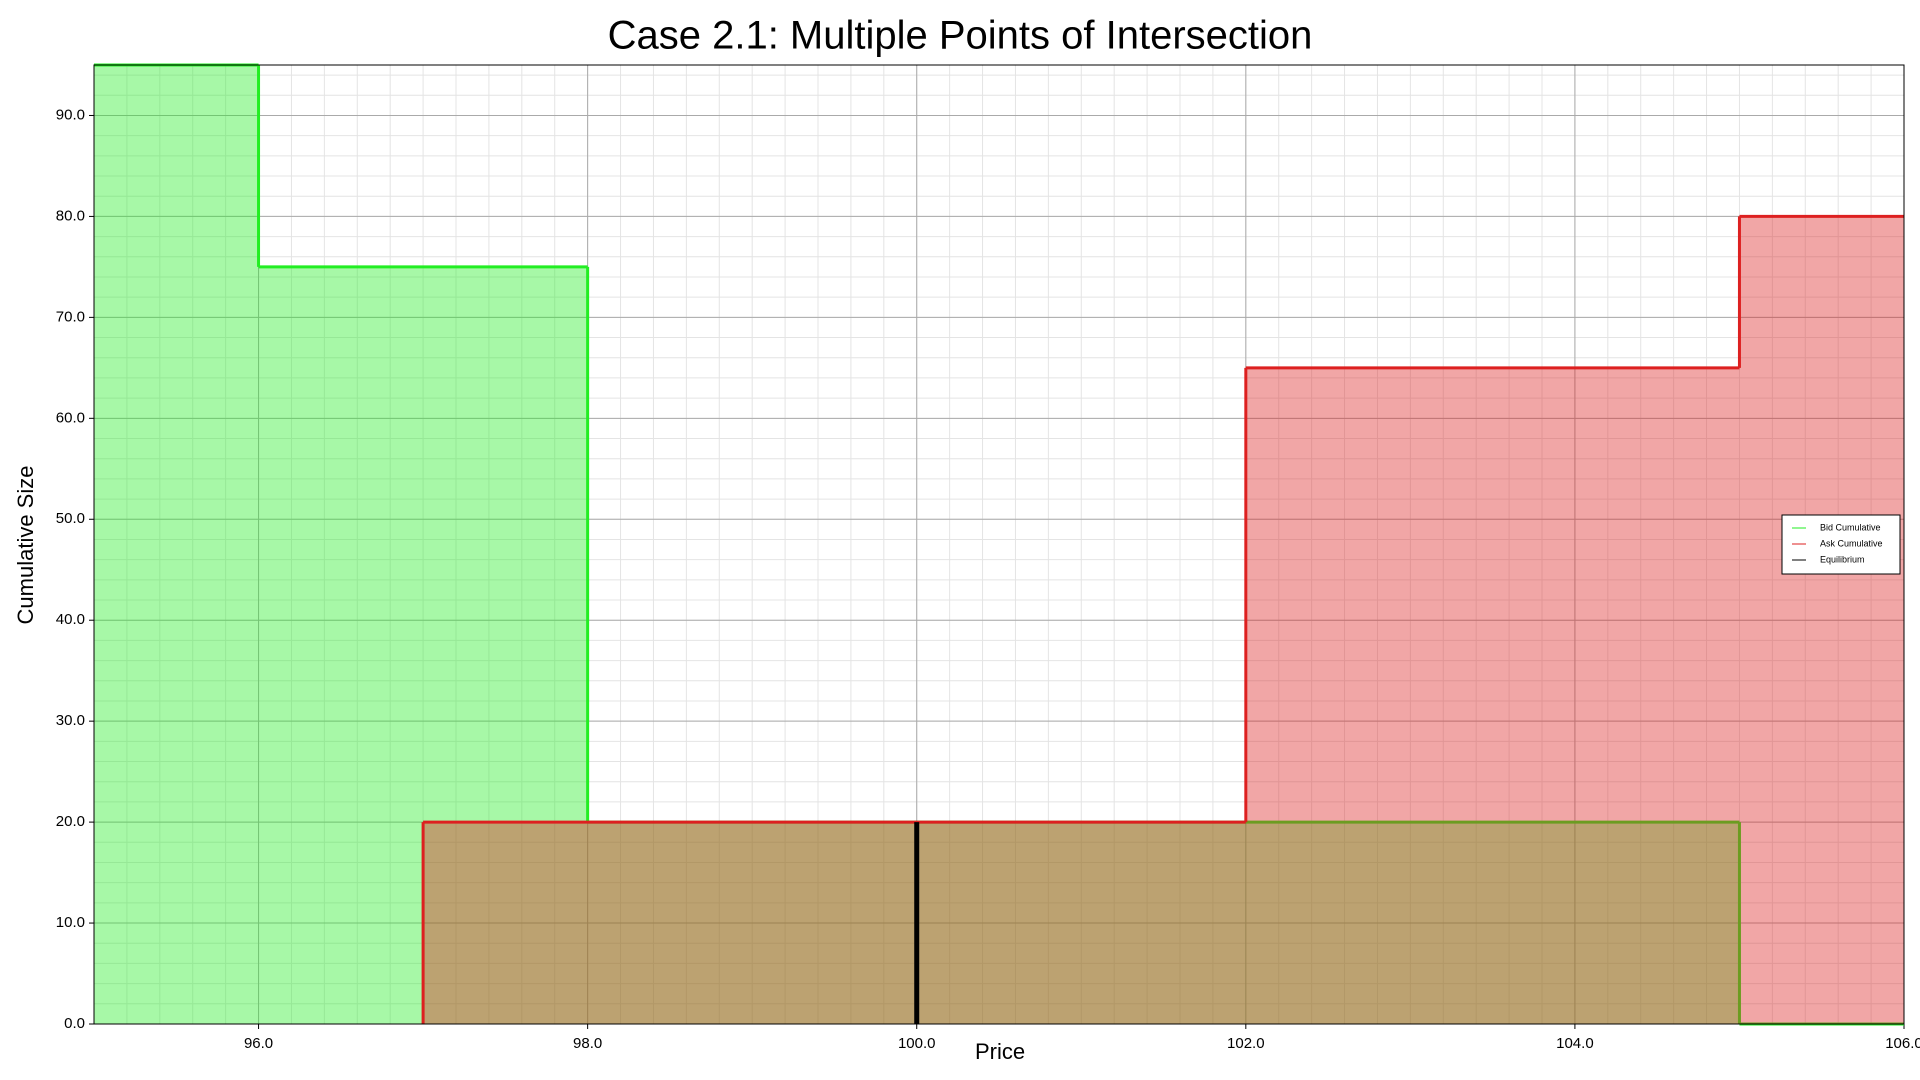 The height and width of the screenshot is (1080, 1920). I want to click on x-tick-label: 104.0, so click(1575, 1043).